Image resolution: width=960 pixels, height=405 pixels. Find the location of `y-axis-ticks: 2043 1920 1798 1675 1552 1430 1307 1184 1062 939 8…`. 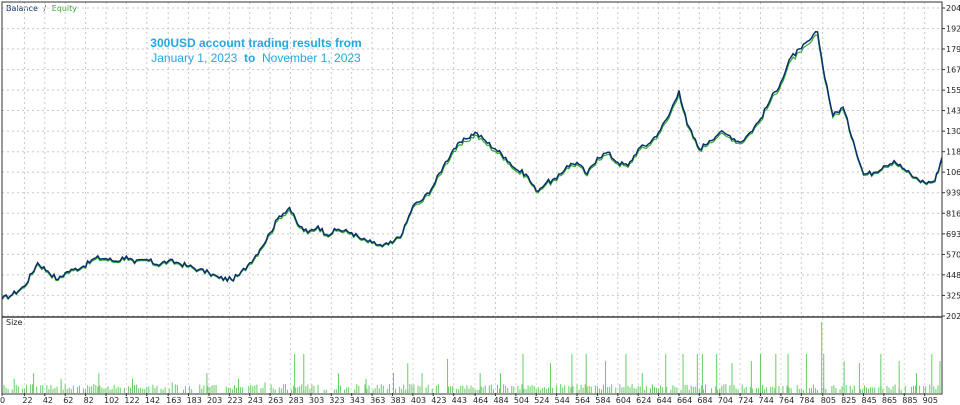

y-axis-ticks: 2043 1920 1798 1675 1552 1430 1307 1184 1062 939 8… is located at coordinates (951, 162).